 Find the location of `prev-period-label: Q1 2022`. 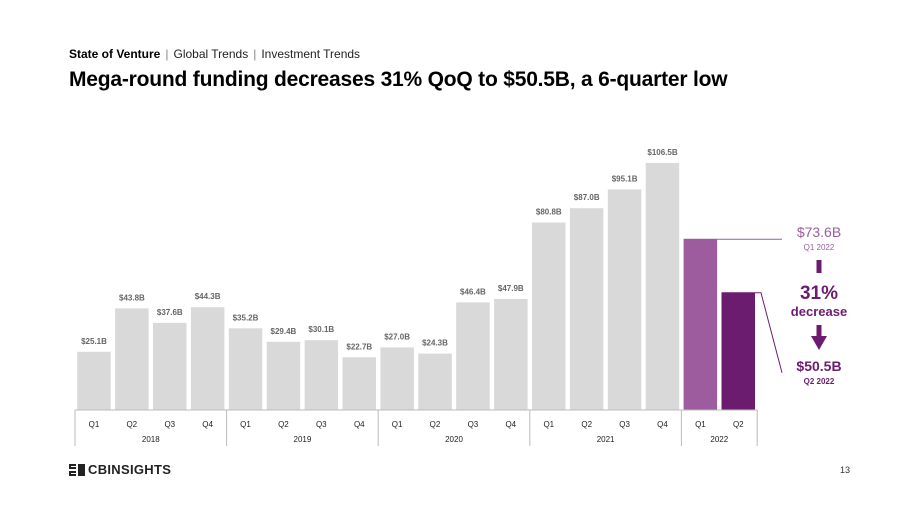

prev-period-label: Q1 2022 is located at coordinates (819, 247).